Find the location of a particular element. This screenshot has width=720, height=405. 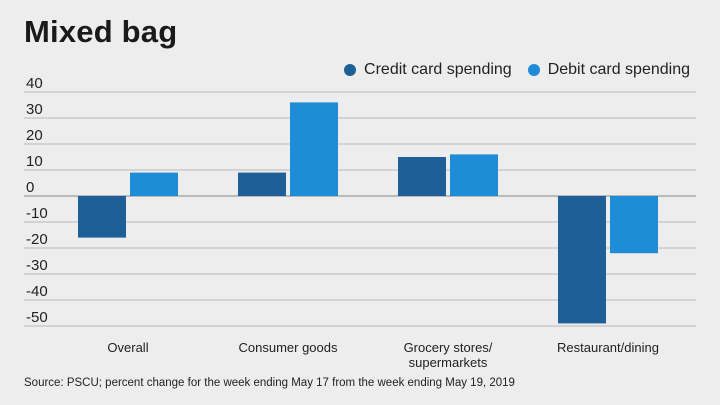

legend-item-credit: Credit card spending is located at coordinates (428, 70).